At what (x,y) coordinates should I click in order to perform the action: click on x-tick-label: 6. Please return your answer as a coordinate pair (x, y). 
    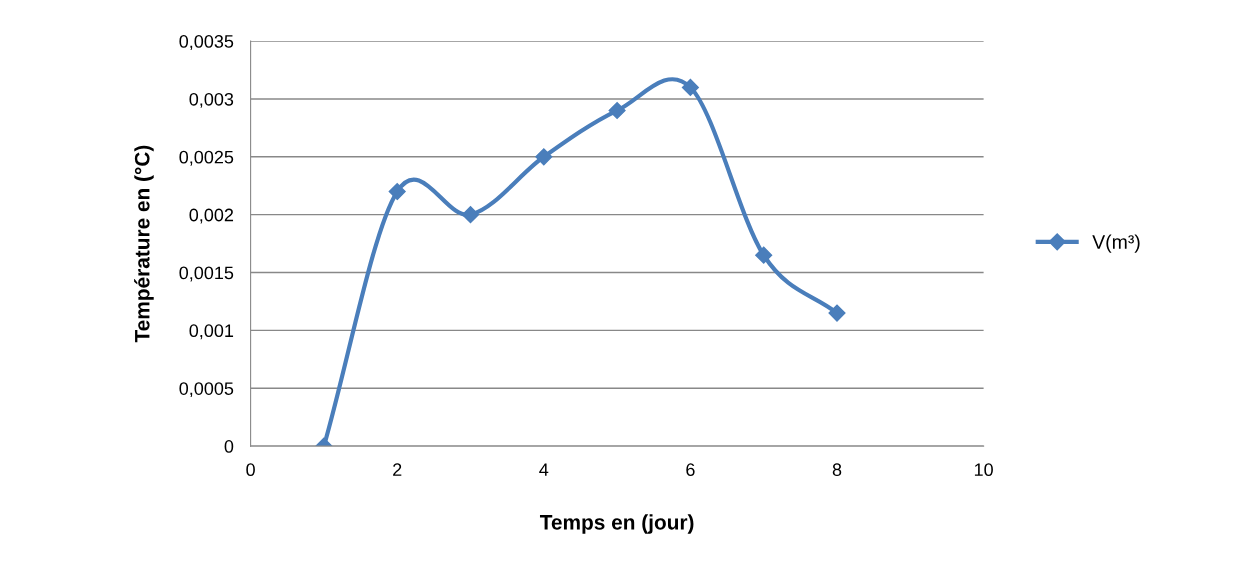
    Looking at the image, I should click on (690, 470).